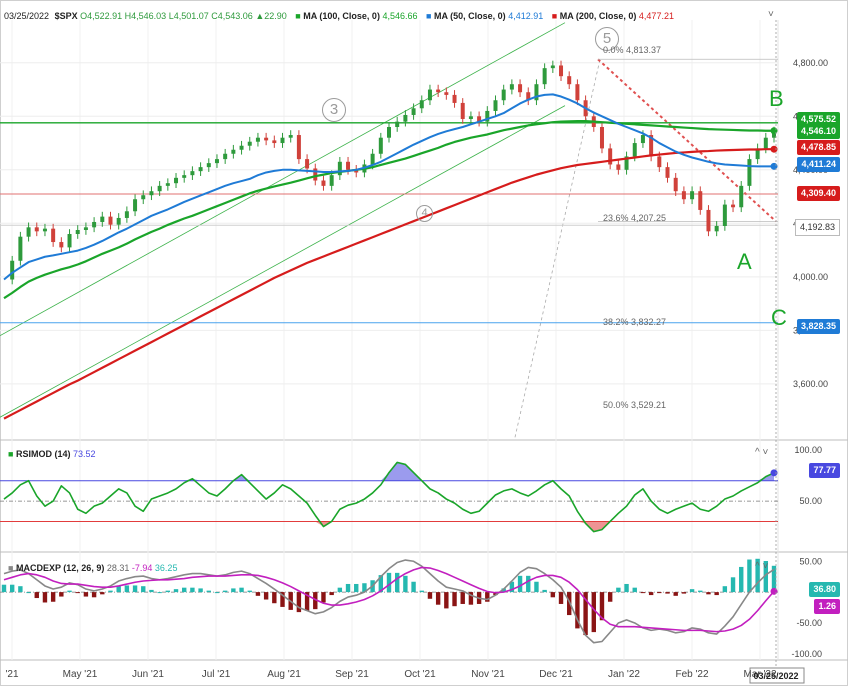  What do you see at coordinates (817, 227) in the screenshot?
I see `price-tag-fib-236: 4,192.83` at bounding box center [817, 227].